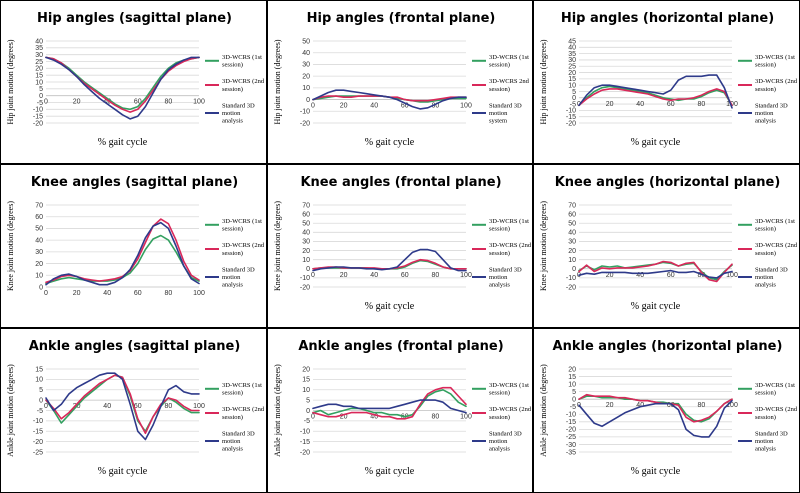 Image resolution: width=800 pixels, height=493 pixels. I want to click on chart-title: Ankle angles (horizontal plane), so click(668, 346).